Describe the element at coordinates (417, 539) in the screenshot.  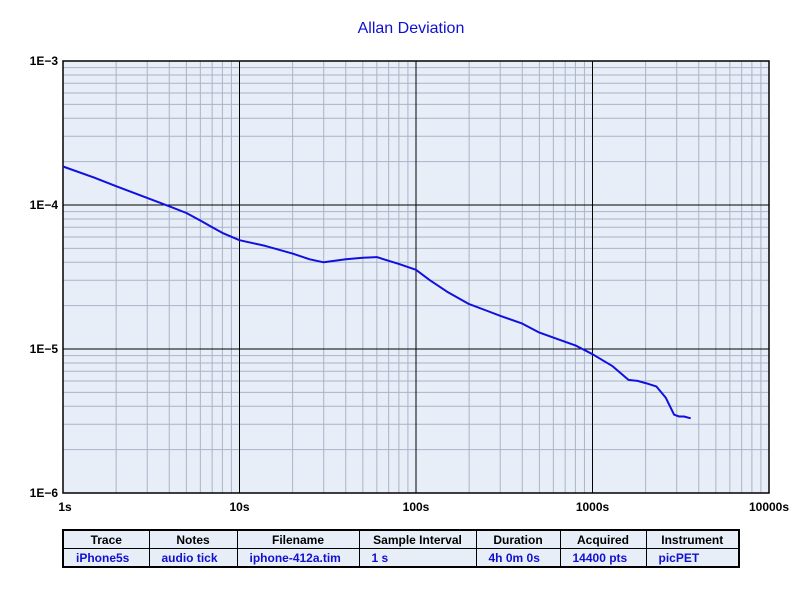
I see `header-sample-interval: Sample Interval` at that location.